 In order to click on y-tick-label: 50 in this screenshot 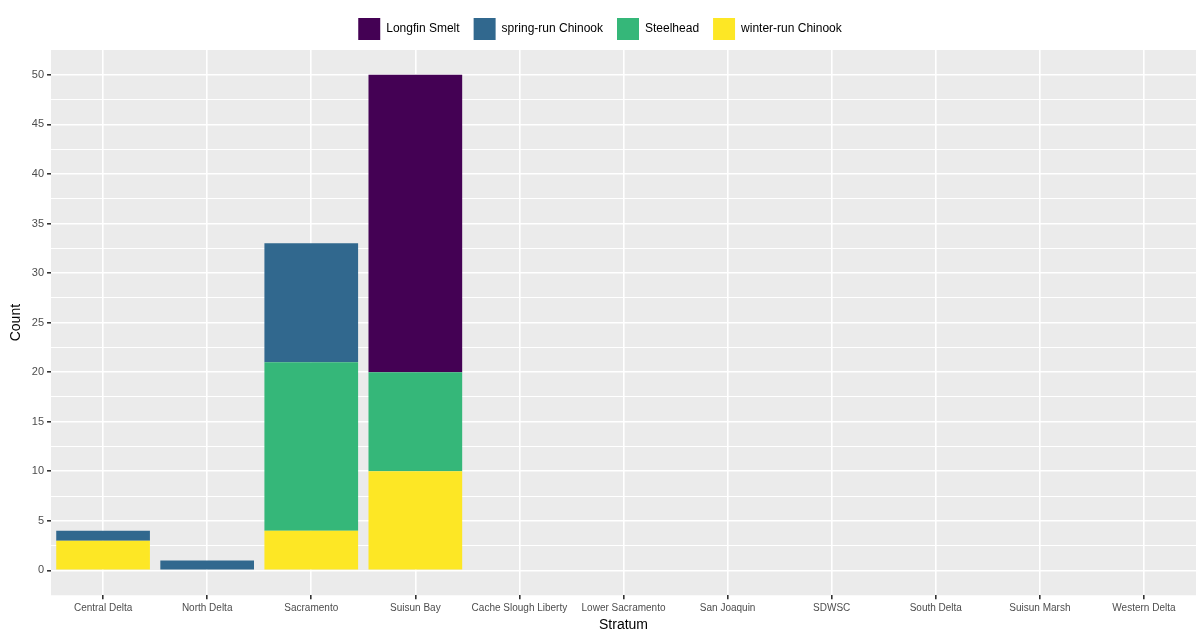, I will do `click(38, 73)`.